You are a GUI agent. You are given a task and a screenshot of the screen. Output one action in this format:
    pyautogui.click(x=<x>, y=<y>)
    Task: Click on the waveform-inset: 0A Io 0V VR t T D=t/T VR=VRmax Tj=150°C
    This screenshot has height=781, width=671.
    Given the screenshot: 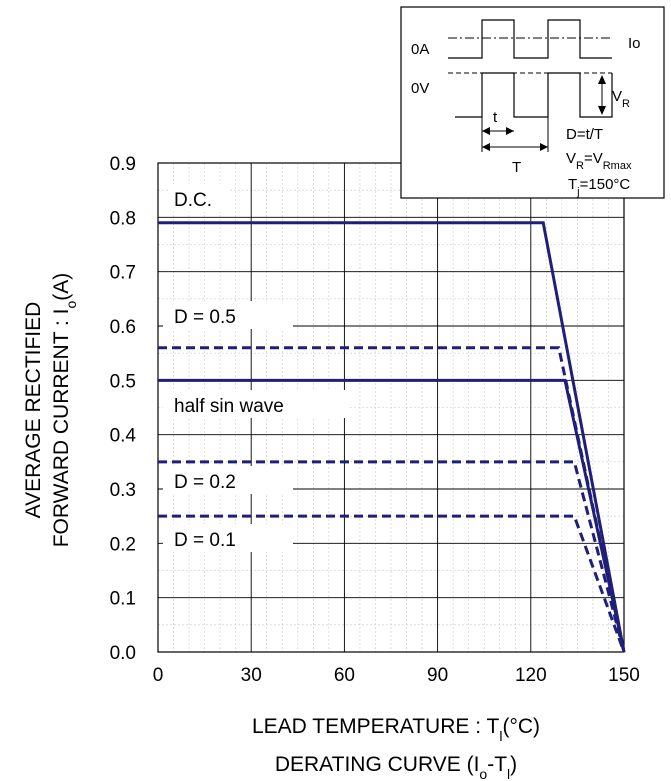 What is the action you would take?
    pyautogui.click(x=532, y=102)
    